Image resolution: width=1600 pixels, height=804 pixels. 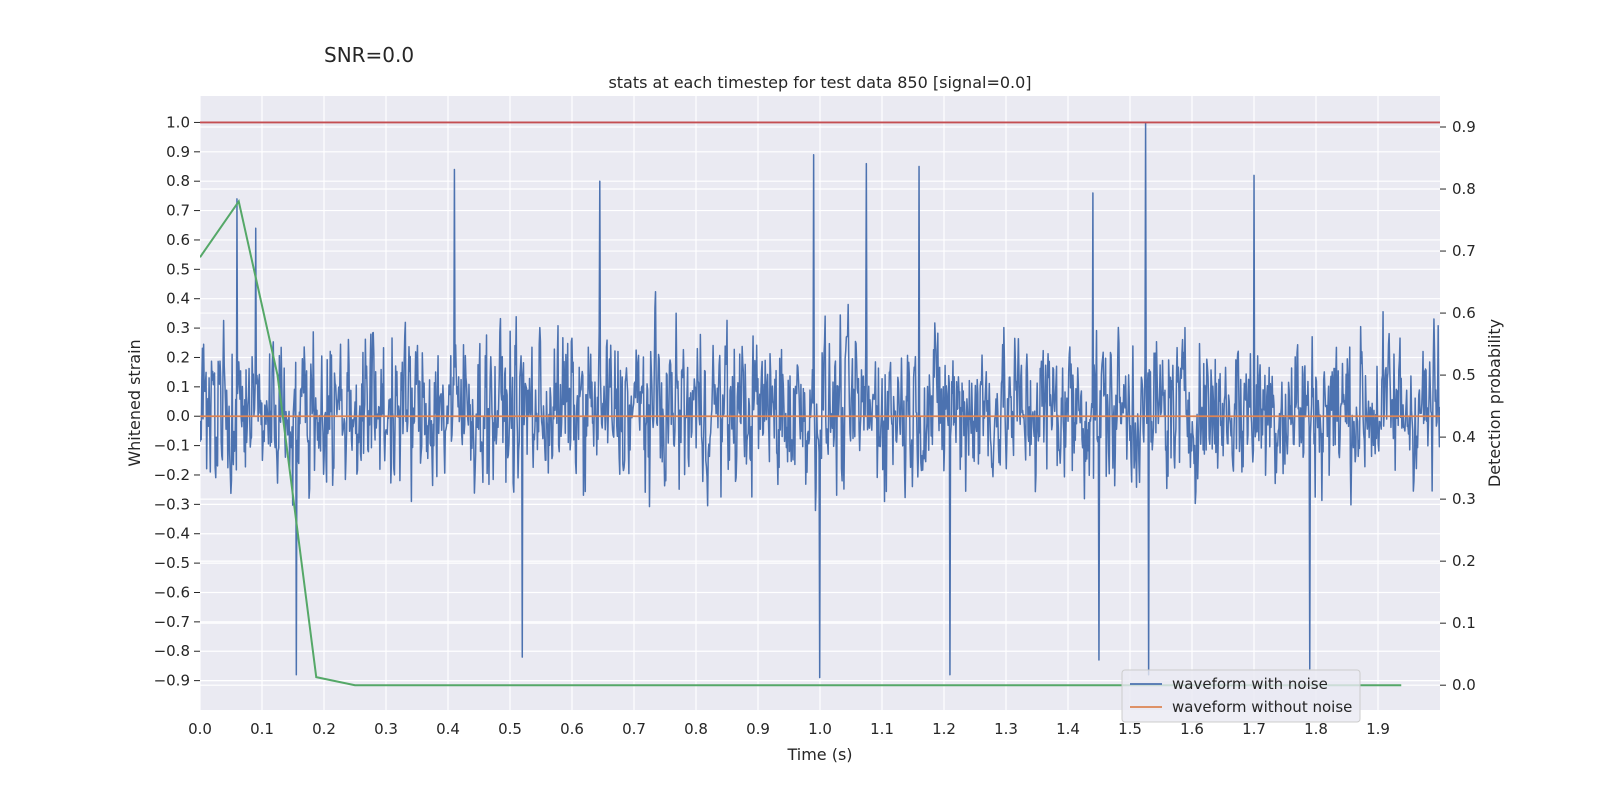 I want to click on x-tick-label: 0.8, so click(x=696, y=729).